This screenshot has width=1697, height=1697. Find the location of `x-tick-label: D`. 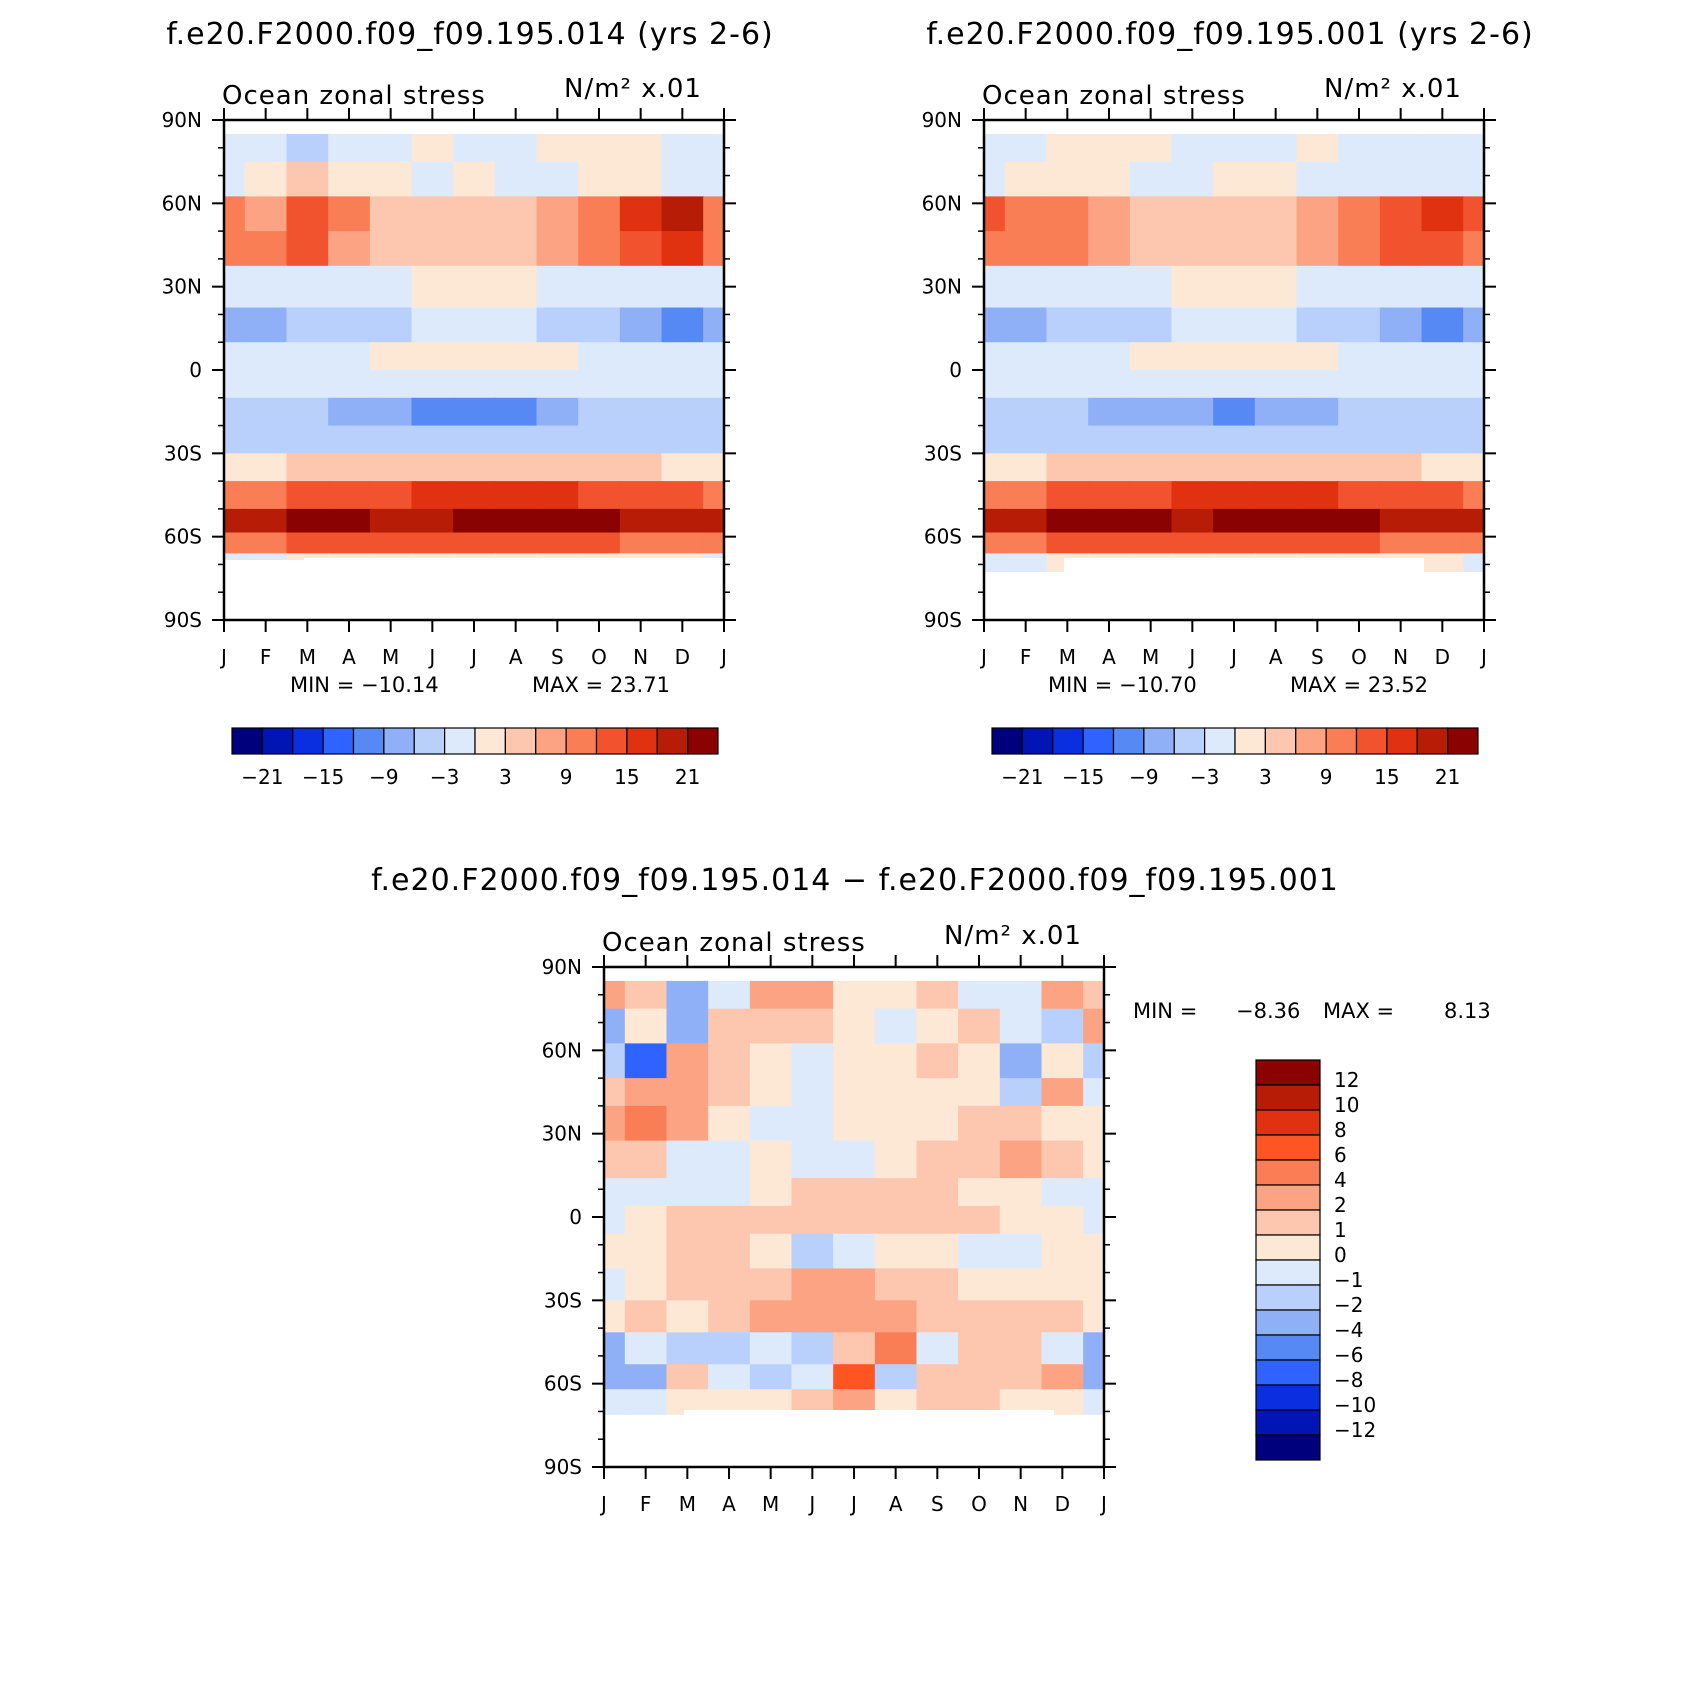

x-tick-label: D is located at coordinates (1062, 1504).